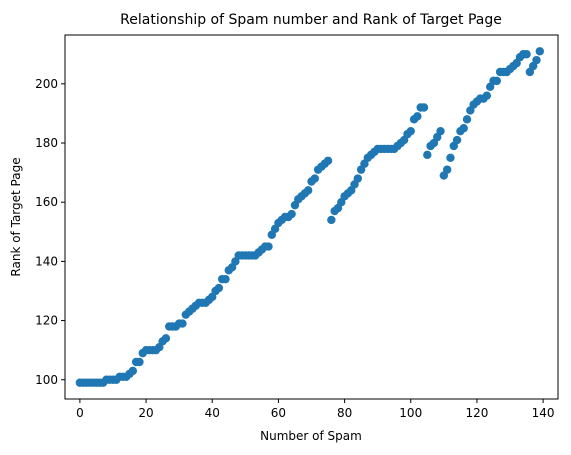 This screenshot has width=571, height=455. Describe the element at coordinates (410, 413) in the screenshot. I see `x-tick-label: 100` at that location.